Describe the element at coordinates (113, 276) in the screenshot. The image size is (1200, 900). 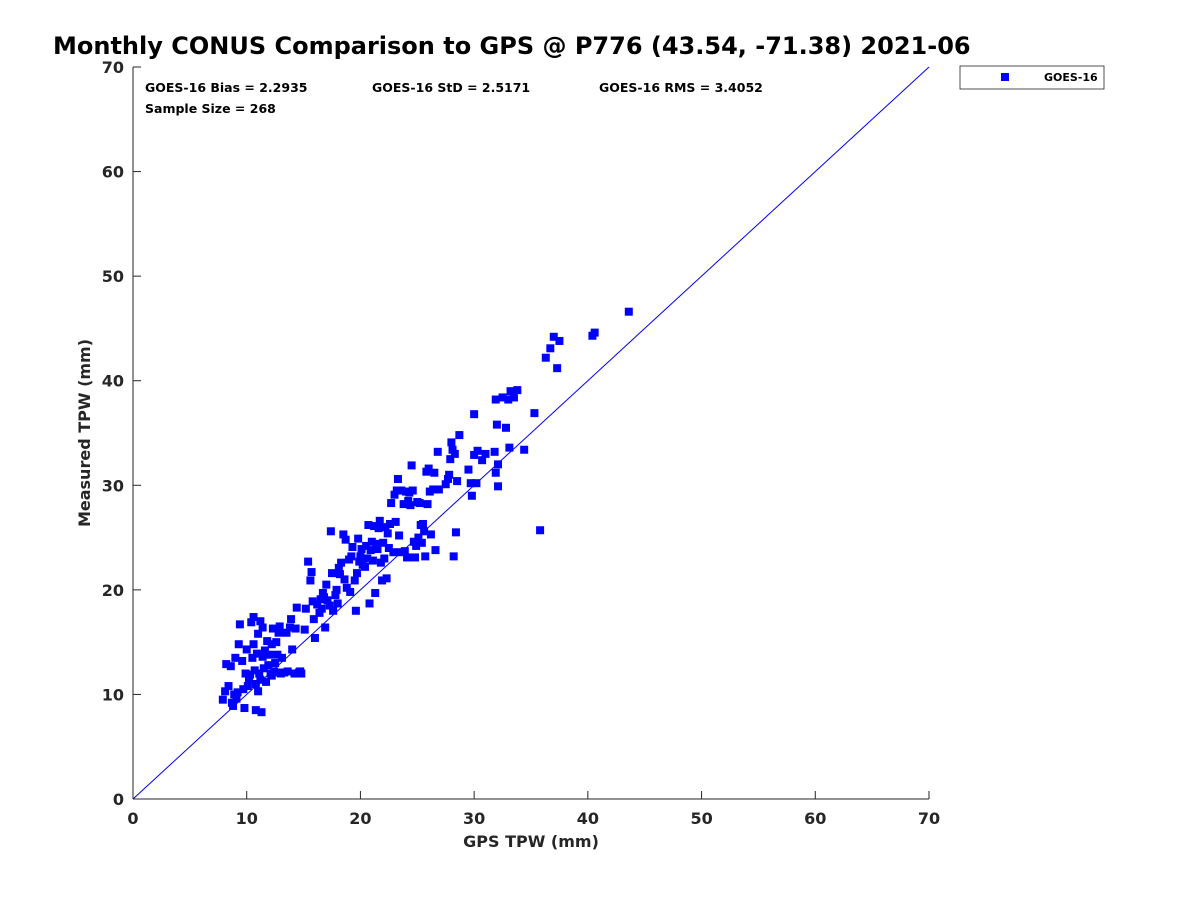
I see `y-tick-label: 50` at that location.